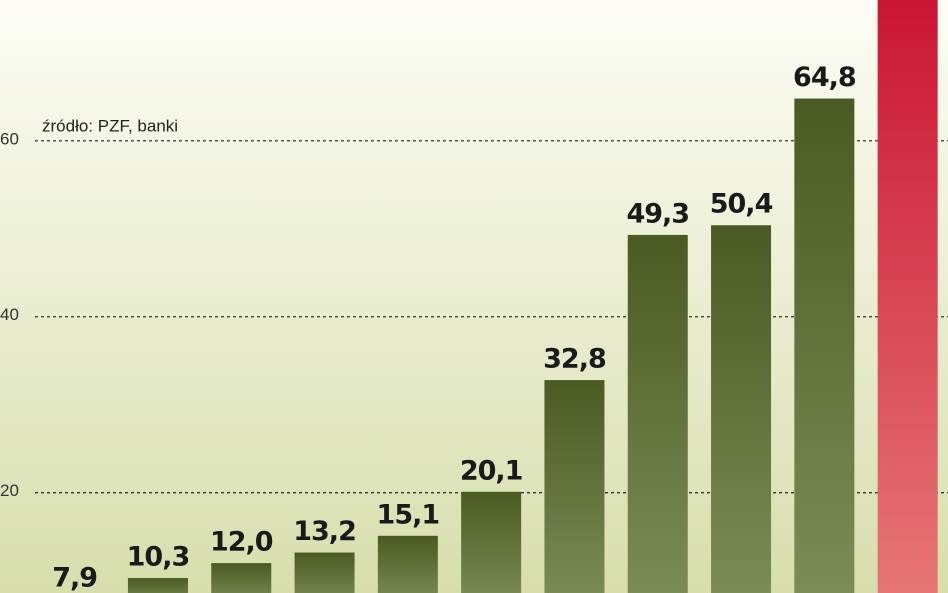  I want to click on value-label: 15,1, so click(408, 514).